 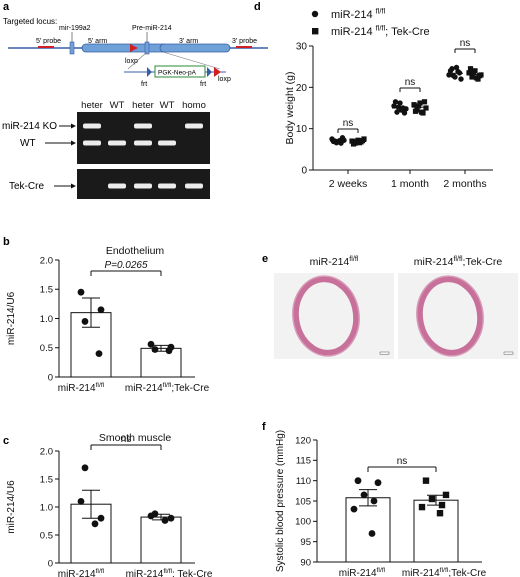 I want to click on neo-label: PGK-Neo-pA, so click(x=177, y=73).